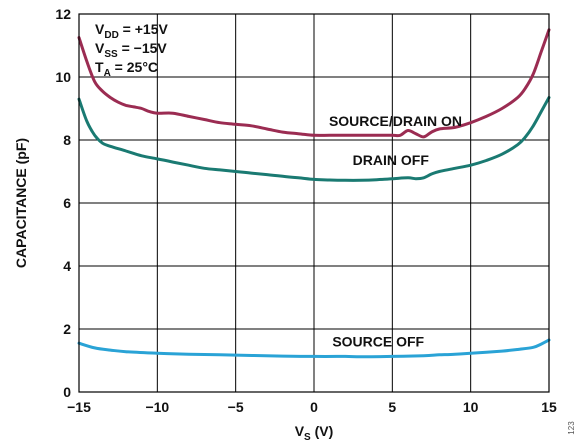 The height and width of the screenshot is (448, 583). What do you see at coordinates (126, 69) in the screenshot?
I see `condition-line: TA = 25°C` at bounding box center [126, 69].